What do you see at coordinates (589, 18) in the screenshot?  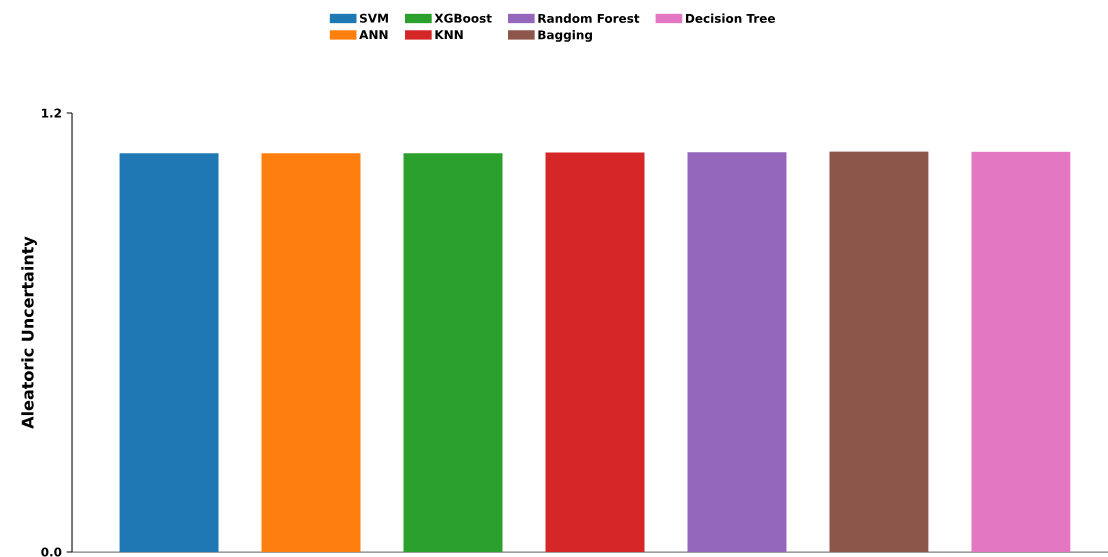 I see `legend-label: Random Forest` at bounding box center [589, 18].